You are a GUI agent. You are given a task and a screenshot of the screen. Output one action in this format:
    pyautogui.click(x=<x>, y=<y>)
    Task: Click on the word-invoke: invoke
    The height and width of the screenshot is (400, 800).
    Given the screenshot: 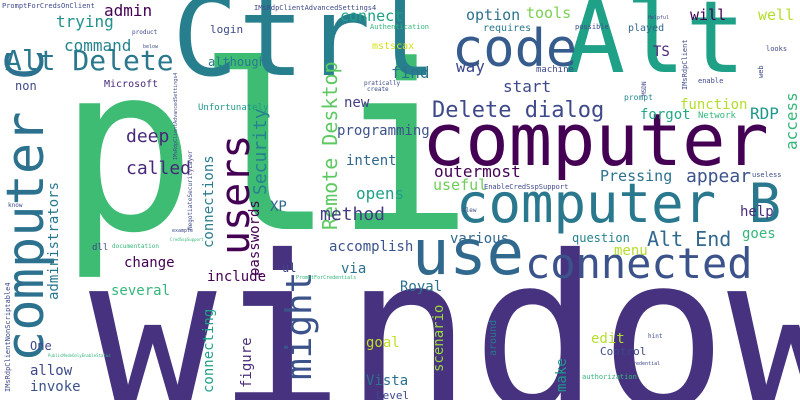 What is the action you would take?
    pyautogui.click(x=55, y=387)
    